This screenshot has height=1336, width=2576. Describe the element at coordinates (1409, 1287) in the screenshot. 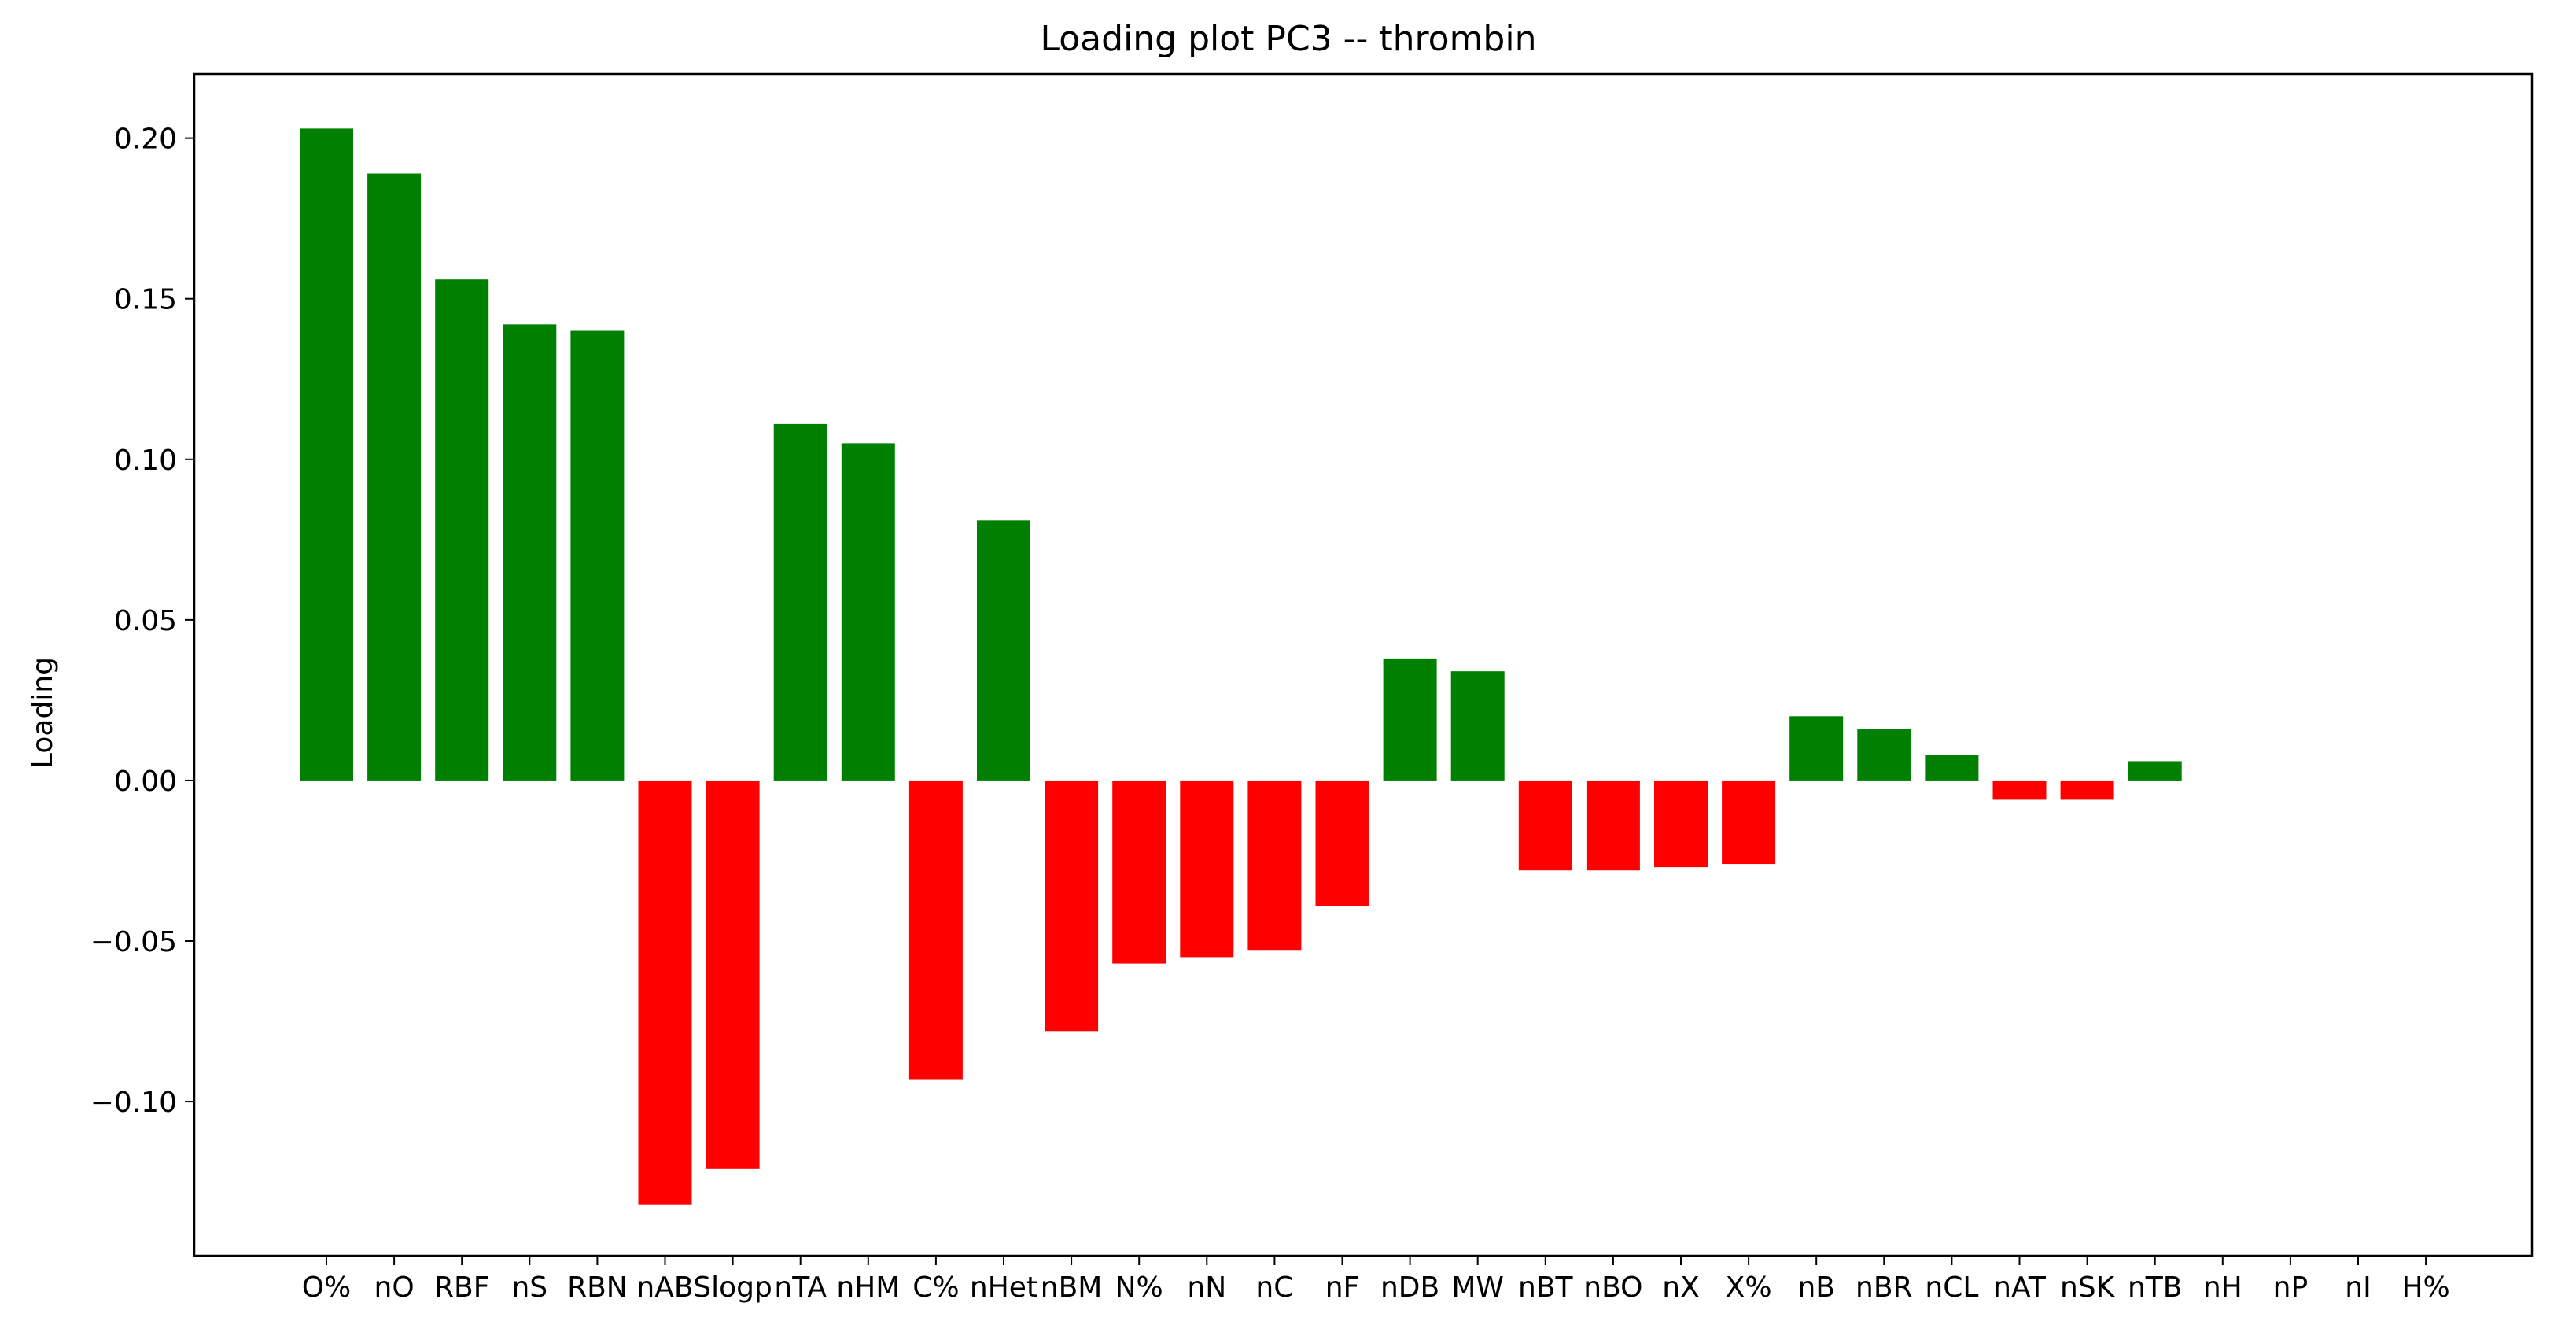

I see `x-tick-label: nDB` at that location.